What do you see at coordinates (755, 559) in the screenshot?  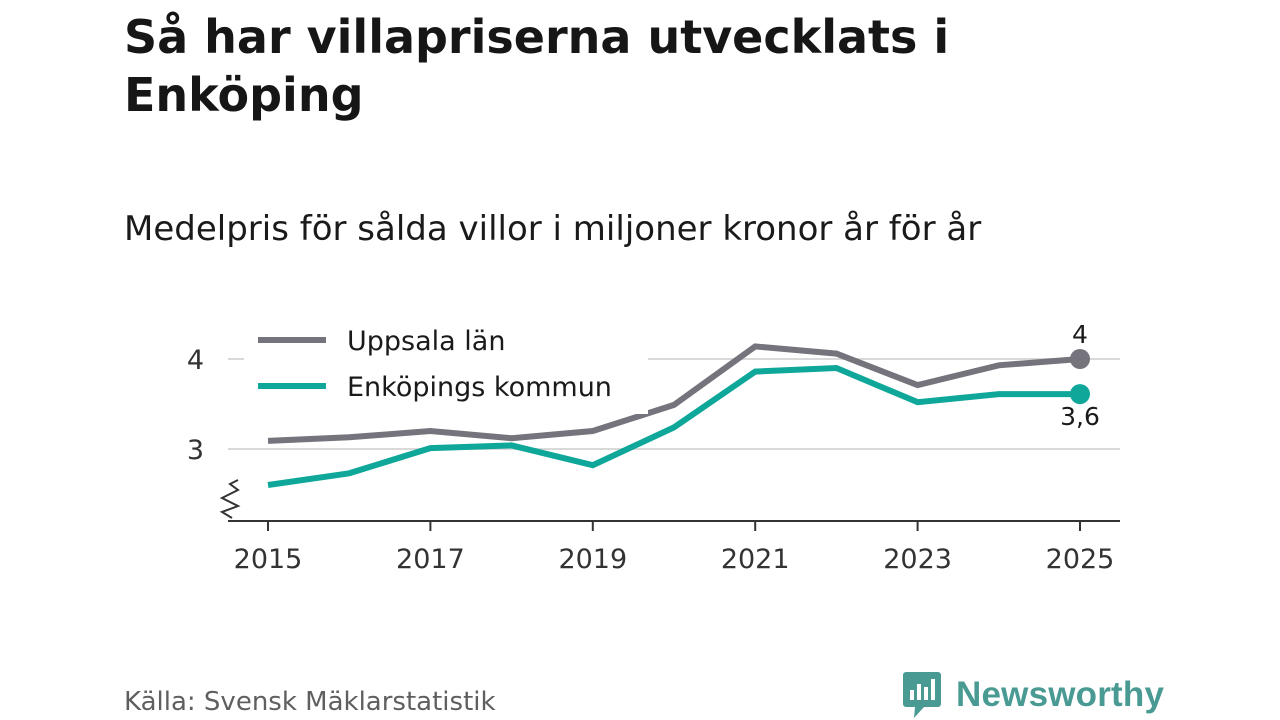 I see `x-tick-label-2021: 2021` at bounding box center [755, 559].